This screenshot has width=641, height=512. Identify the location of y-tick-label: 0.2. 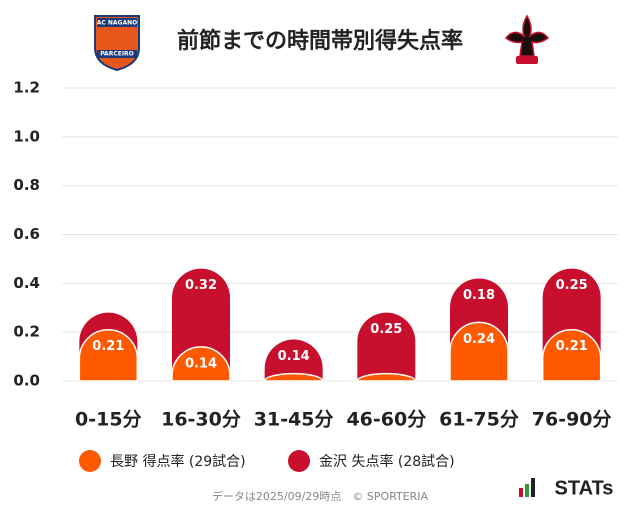
(26, 332).